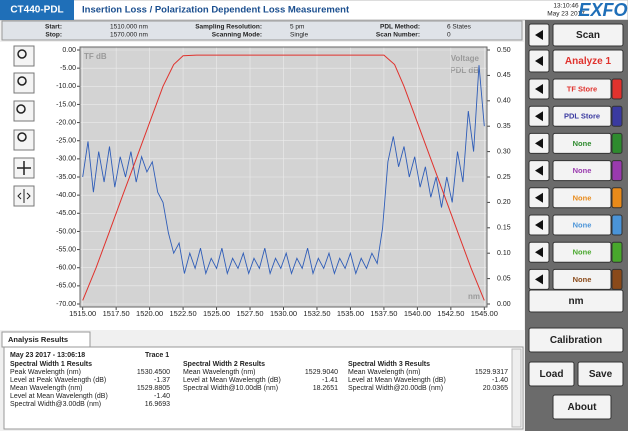 This screenshot has width=628, height=431. I want to click on load-button-label: Load, so click(552, 374).